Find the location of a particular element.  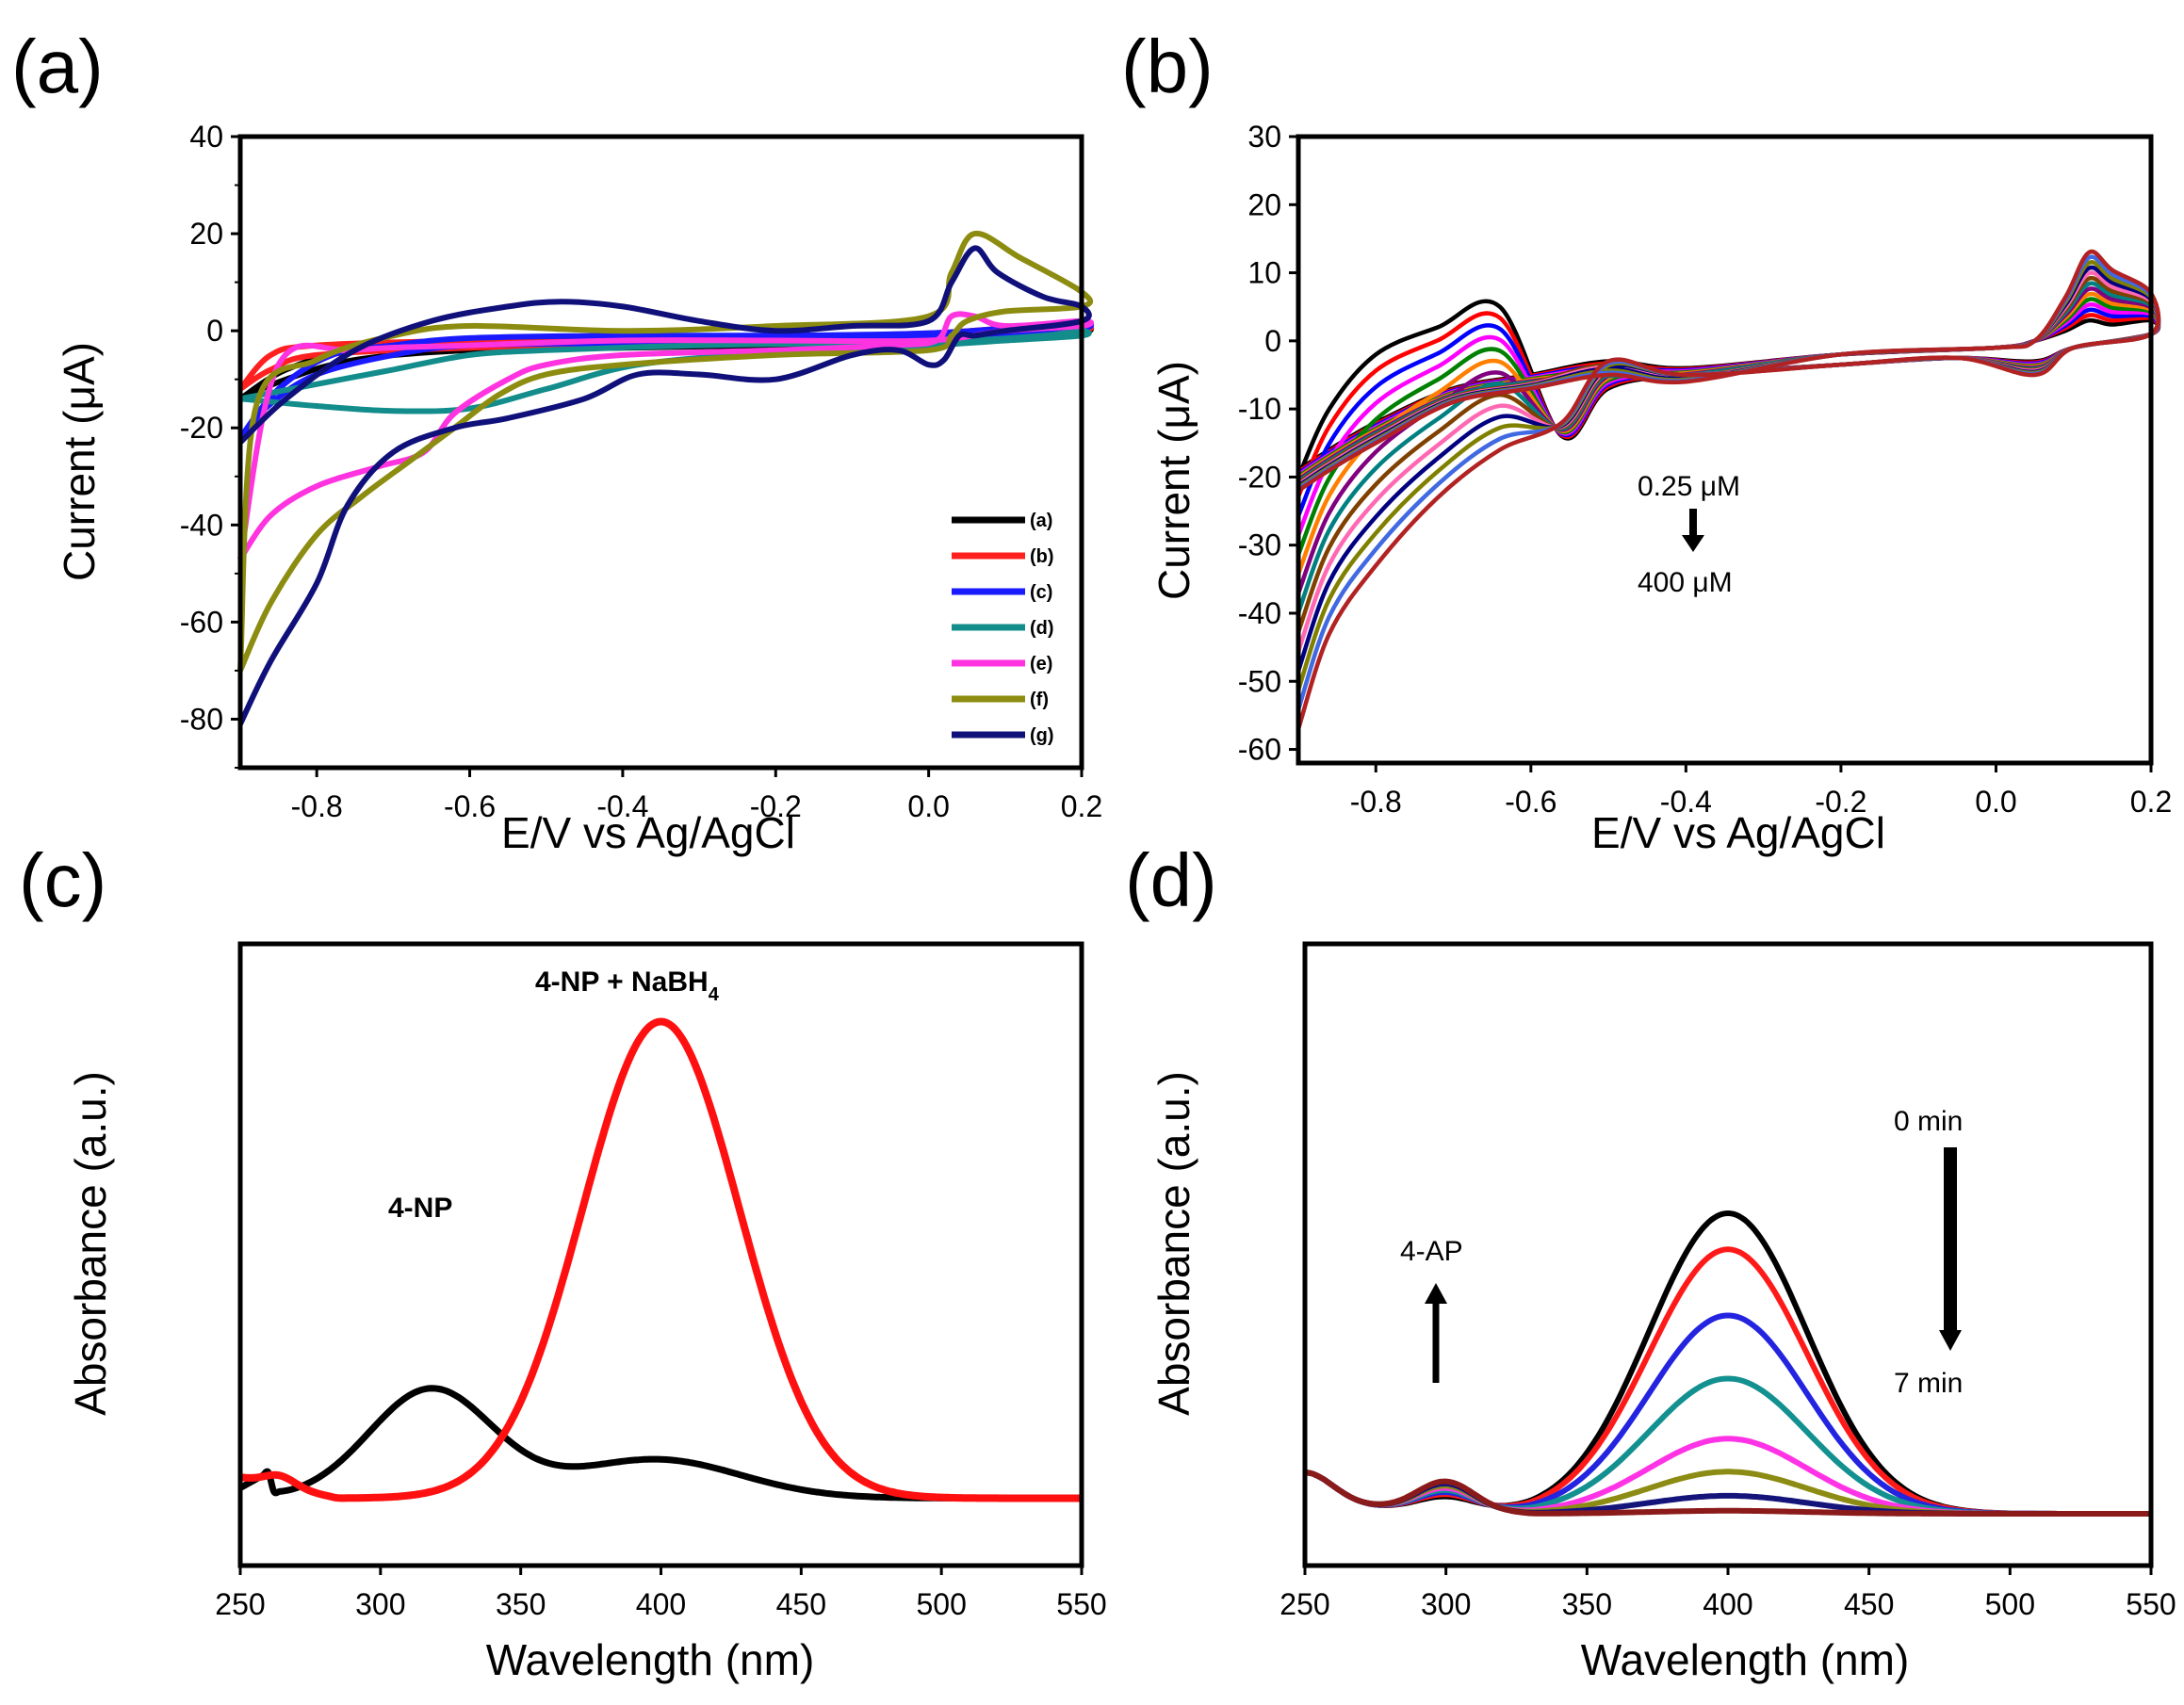

panel-a-legend-label: (a) is located at coordinates (1041, 521).